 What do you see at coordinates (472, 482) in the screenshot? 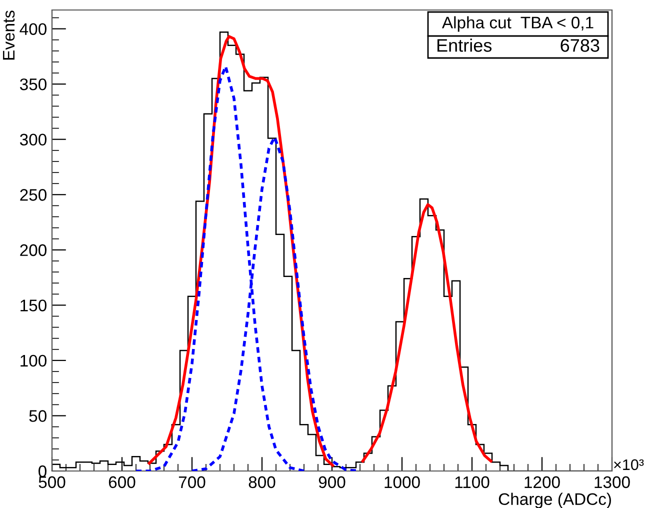
I see `x-tick-label: 1100` at bounding box center [472, 482].